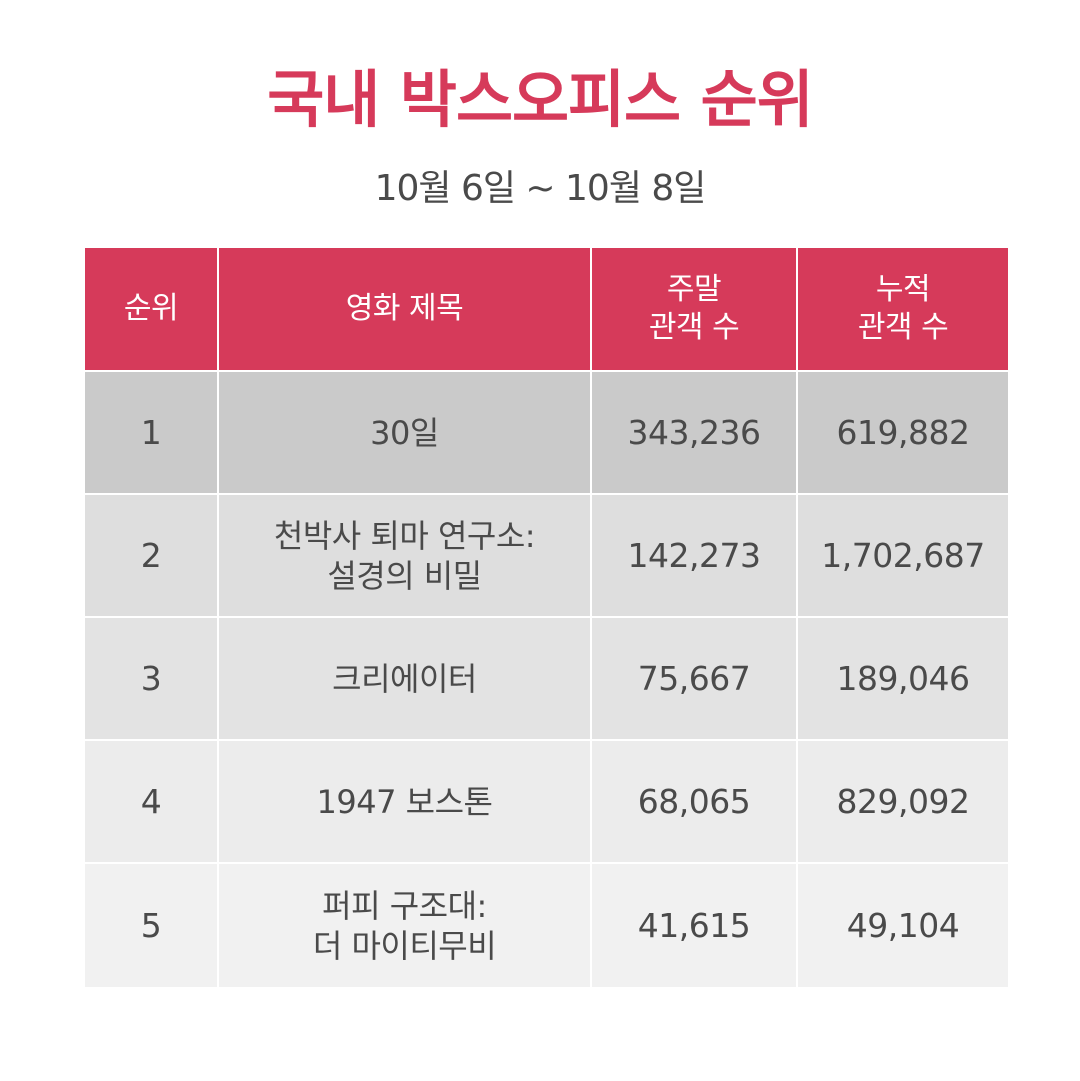  I want to click on rank-cell: 4, so click(152, 802).